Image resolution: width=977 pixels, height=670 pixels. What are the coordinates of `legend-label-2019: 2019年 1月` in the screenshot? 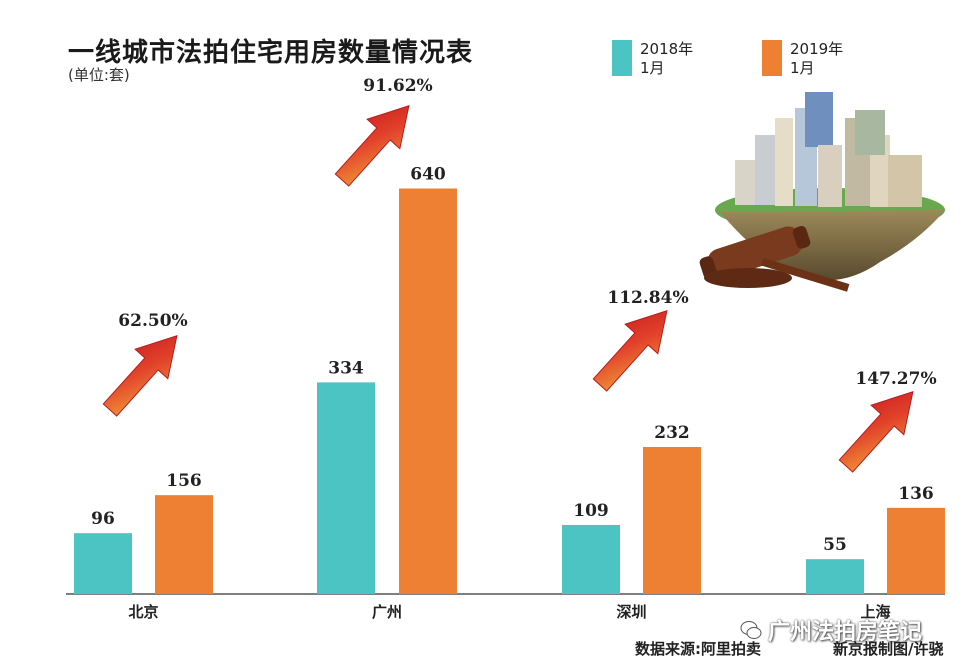 It's located at (817, 58).